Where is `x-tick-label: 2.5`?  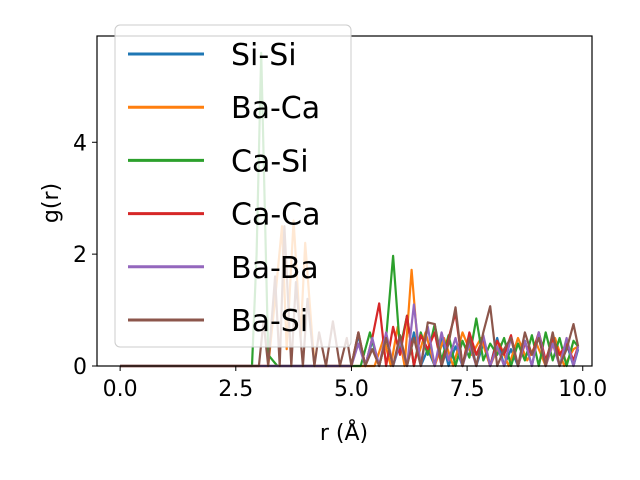
x-tick-label: 2.5 is located at coordinates (235, 389).